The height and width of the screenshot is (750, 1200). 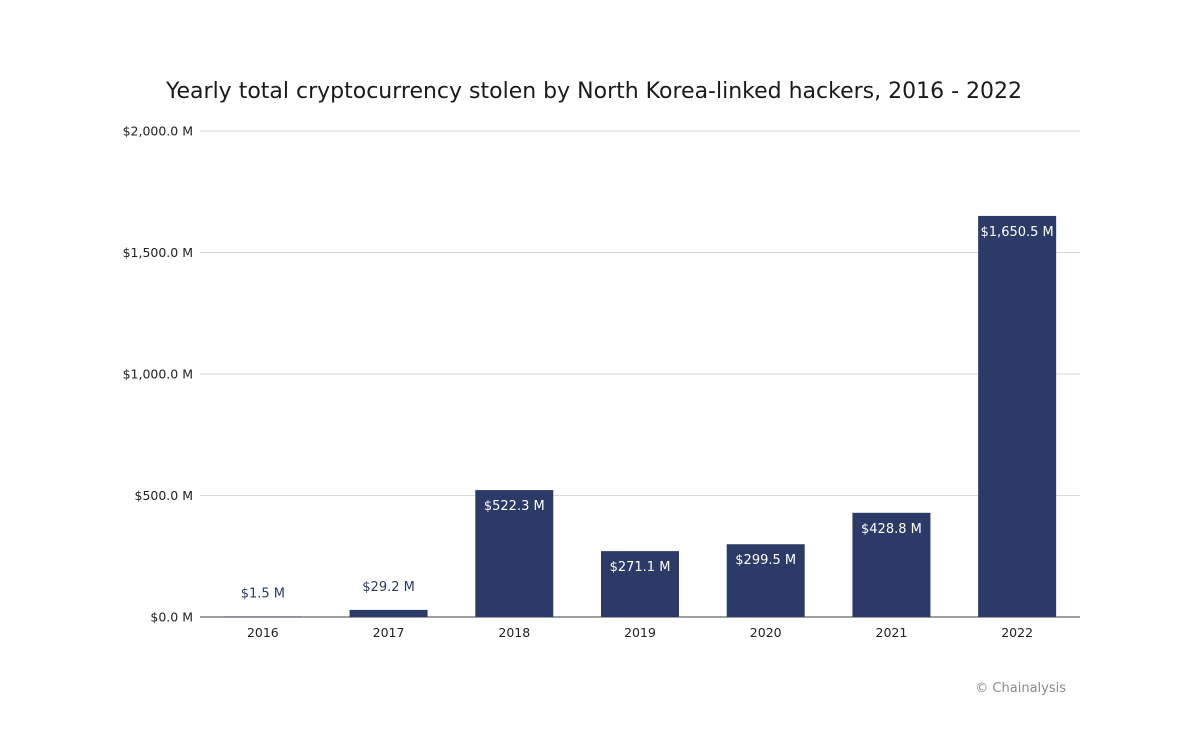 What do you see at coordinates (1020, 688) in the screenshot?
I see `source-credit: © Chainalysis` at bounding box center [1020, 688].